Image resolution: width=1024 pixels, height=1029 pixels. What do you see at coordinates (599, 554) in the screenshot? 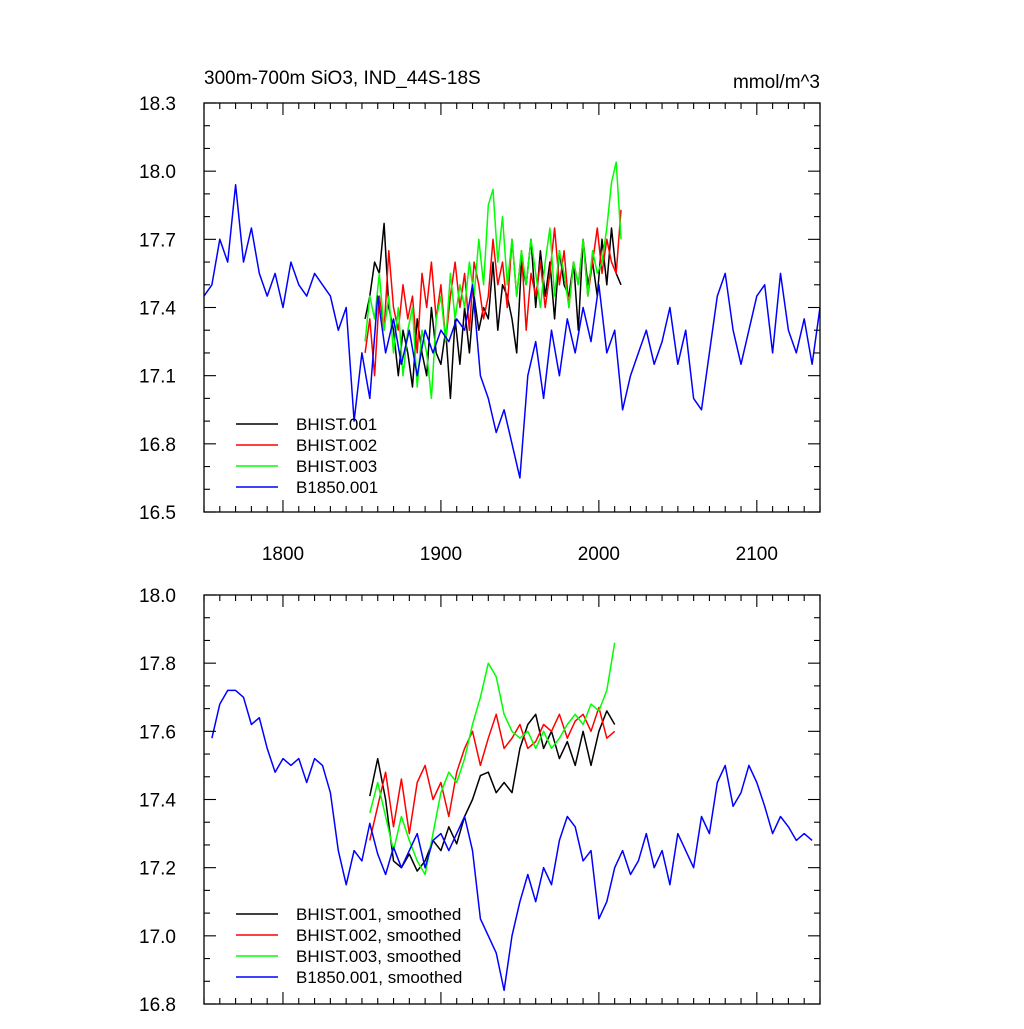
I see `x-tick-label: 2000` at bounding box center [599, 554].